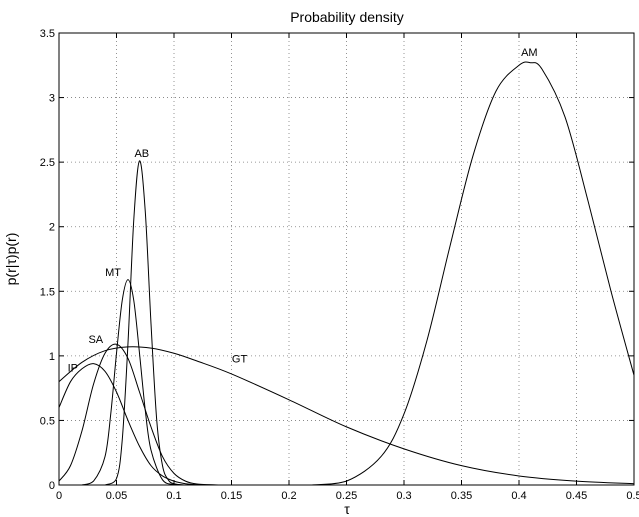 The image size is (639, 517). What do you see at coordinates (529, 53) in the screenshot?
I see `curve-label-am: AM` at bounding box center [529, 53].